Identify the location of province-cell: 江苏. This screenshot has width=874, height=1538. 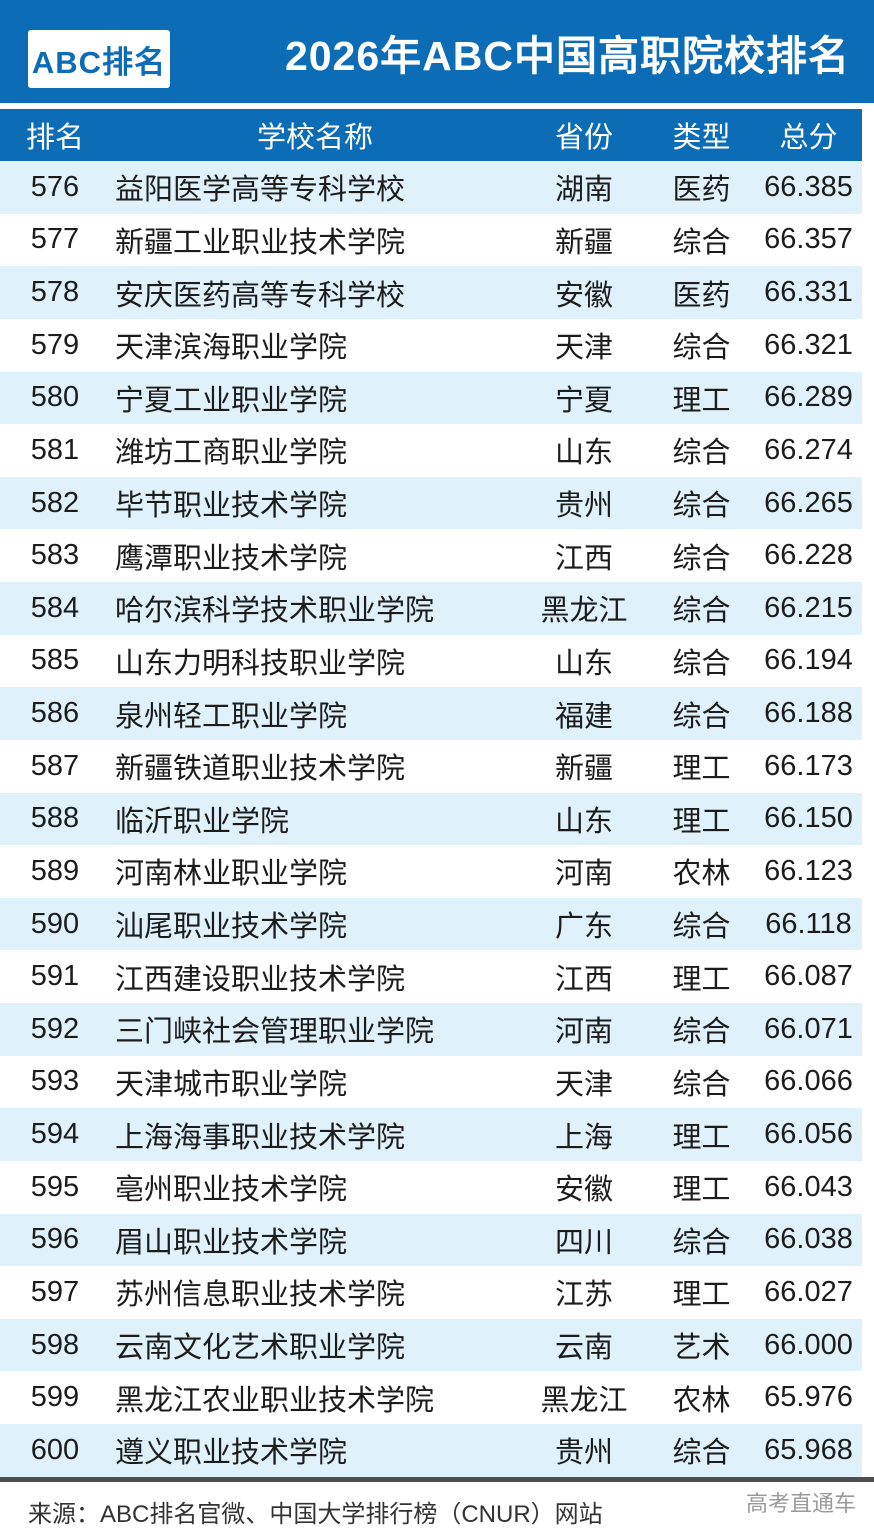
(583, 1295).